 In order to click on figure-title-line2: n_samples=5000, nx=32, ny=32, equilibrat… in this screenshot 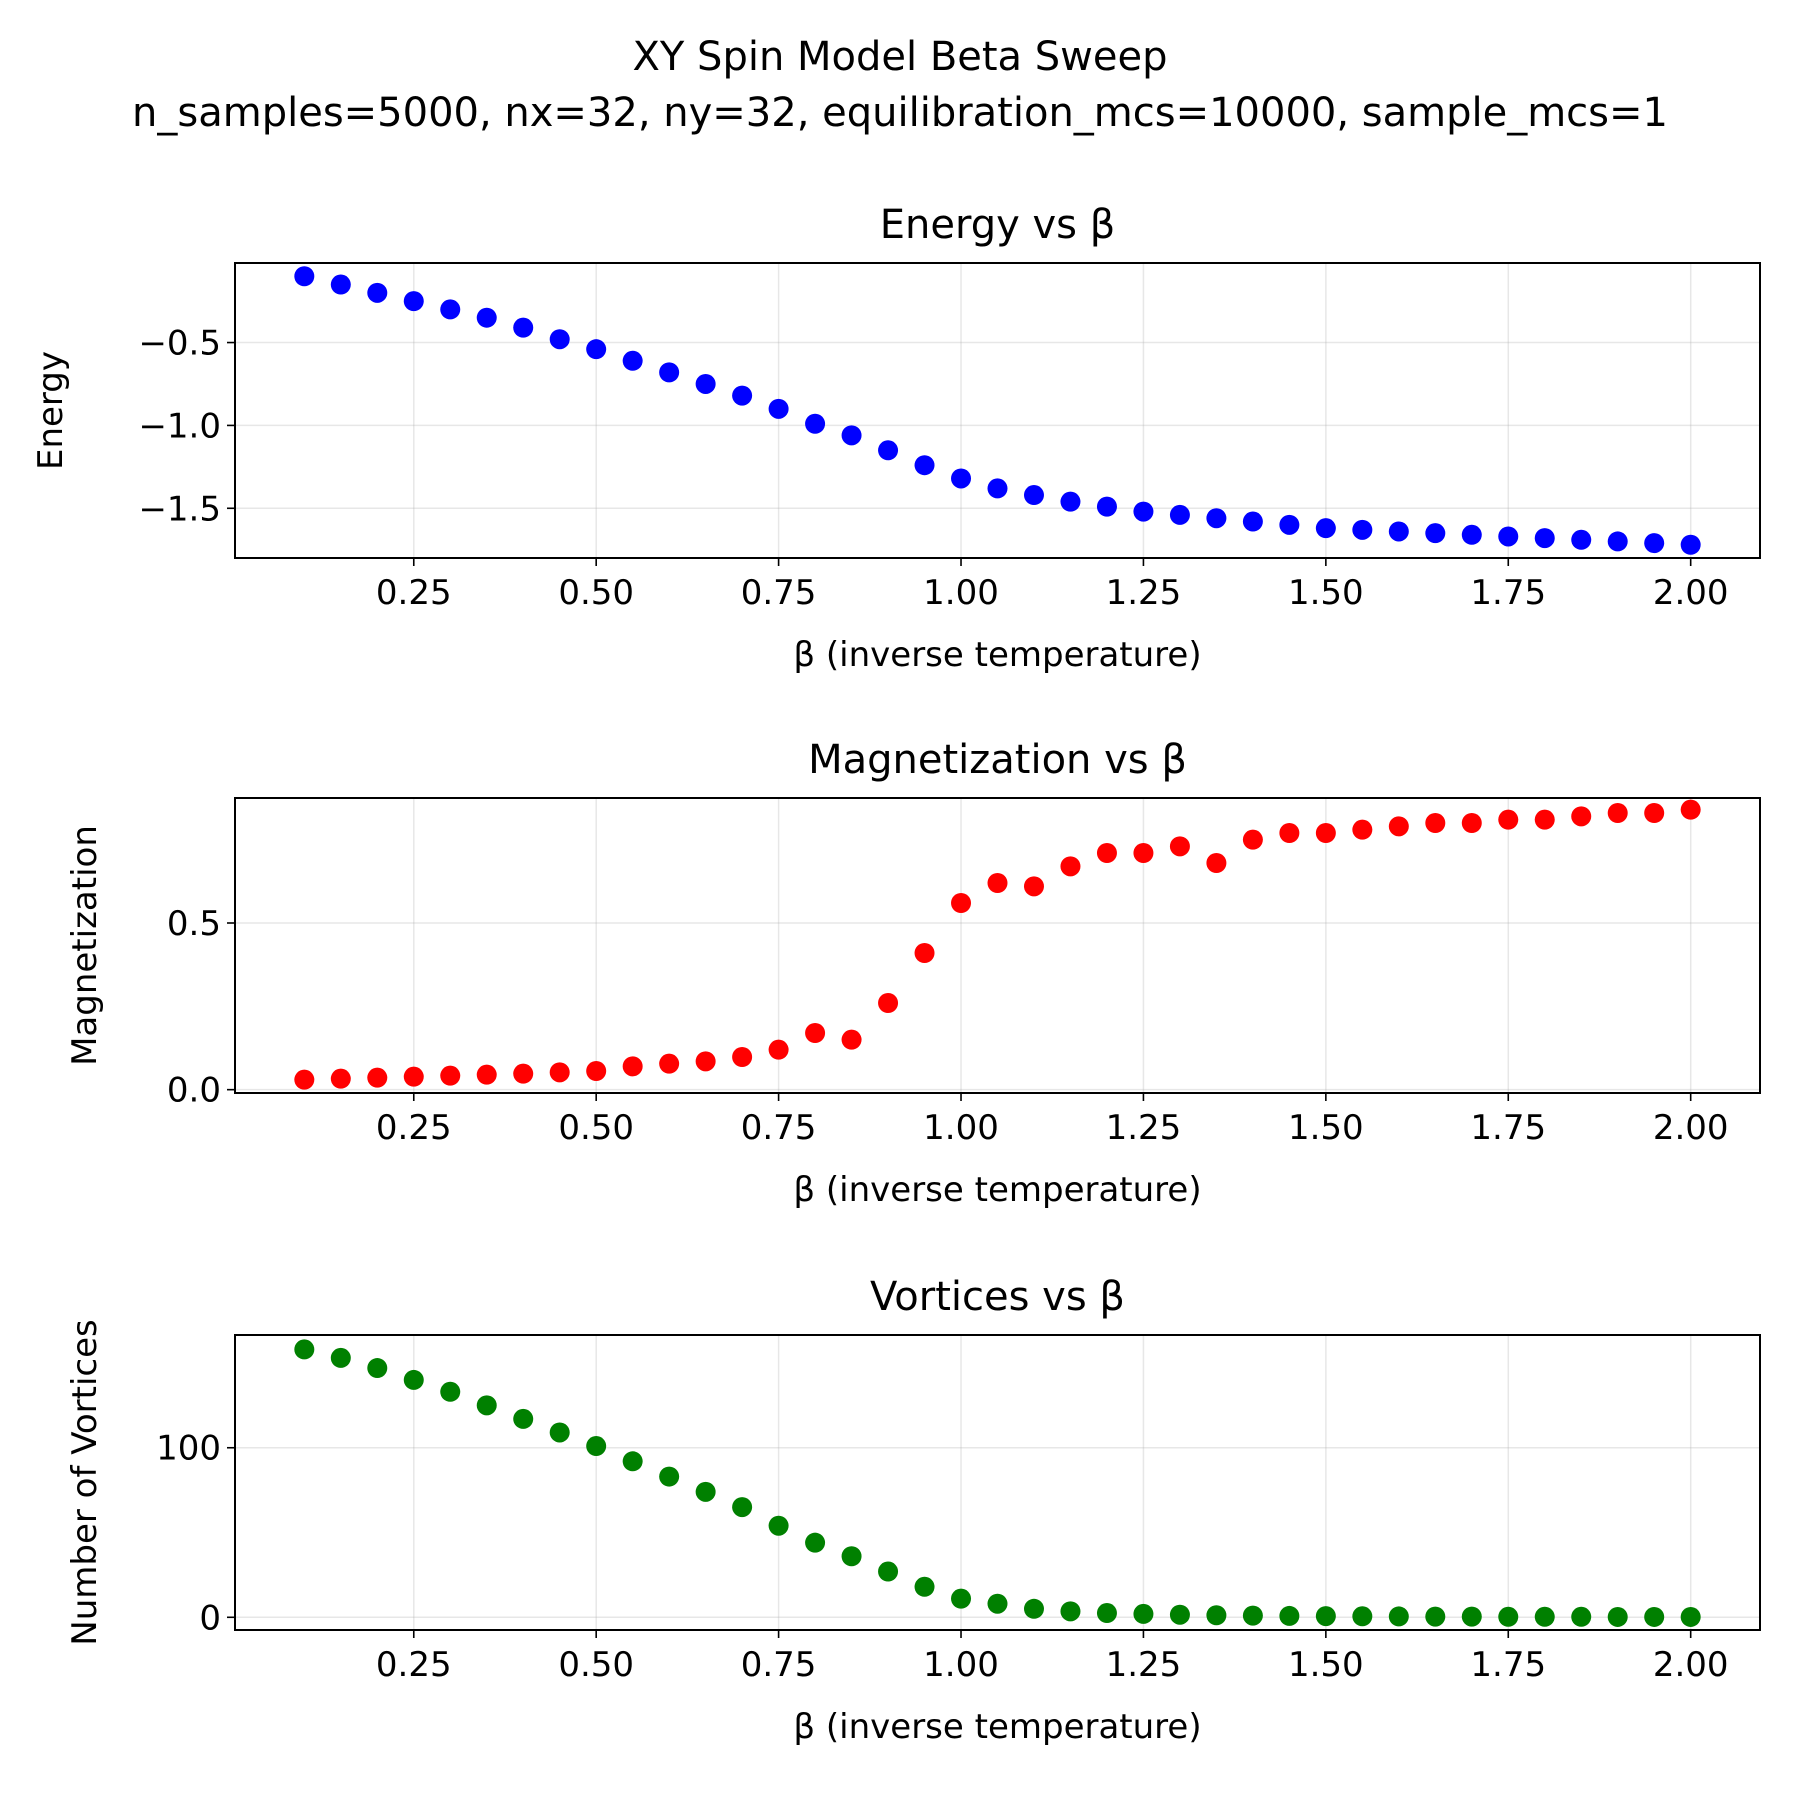, I will do `click(900, 113)`.